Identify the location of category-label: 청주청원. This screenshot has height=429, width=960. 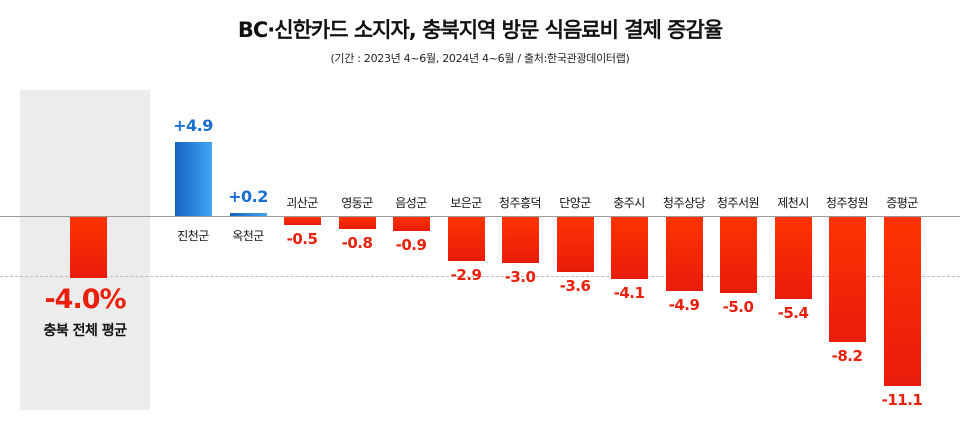
(847, 203).